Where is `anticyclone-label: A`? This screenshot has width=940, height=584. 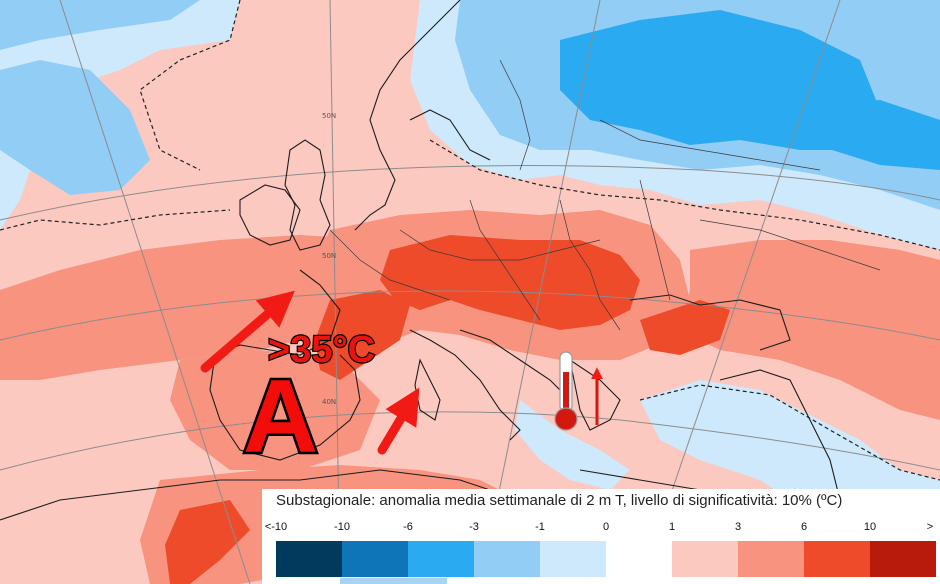 anticyclone-label: A is located at coordinates (280, 417).